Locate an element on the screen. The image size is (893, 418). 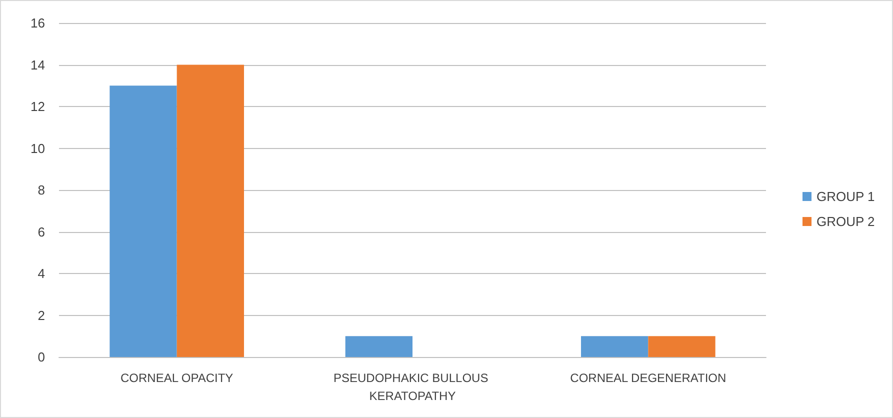
y-tick-label: 0 is located at coordinates (41, 357).